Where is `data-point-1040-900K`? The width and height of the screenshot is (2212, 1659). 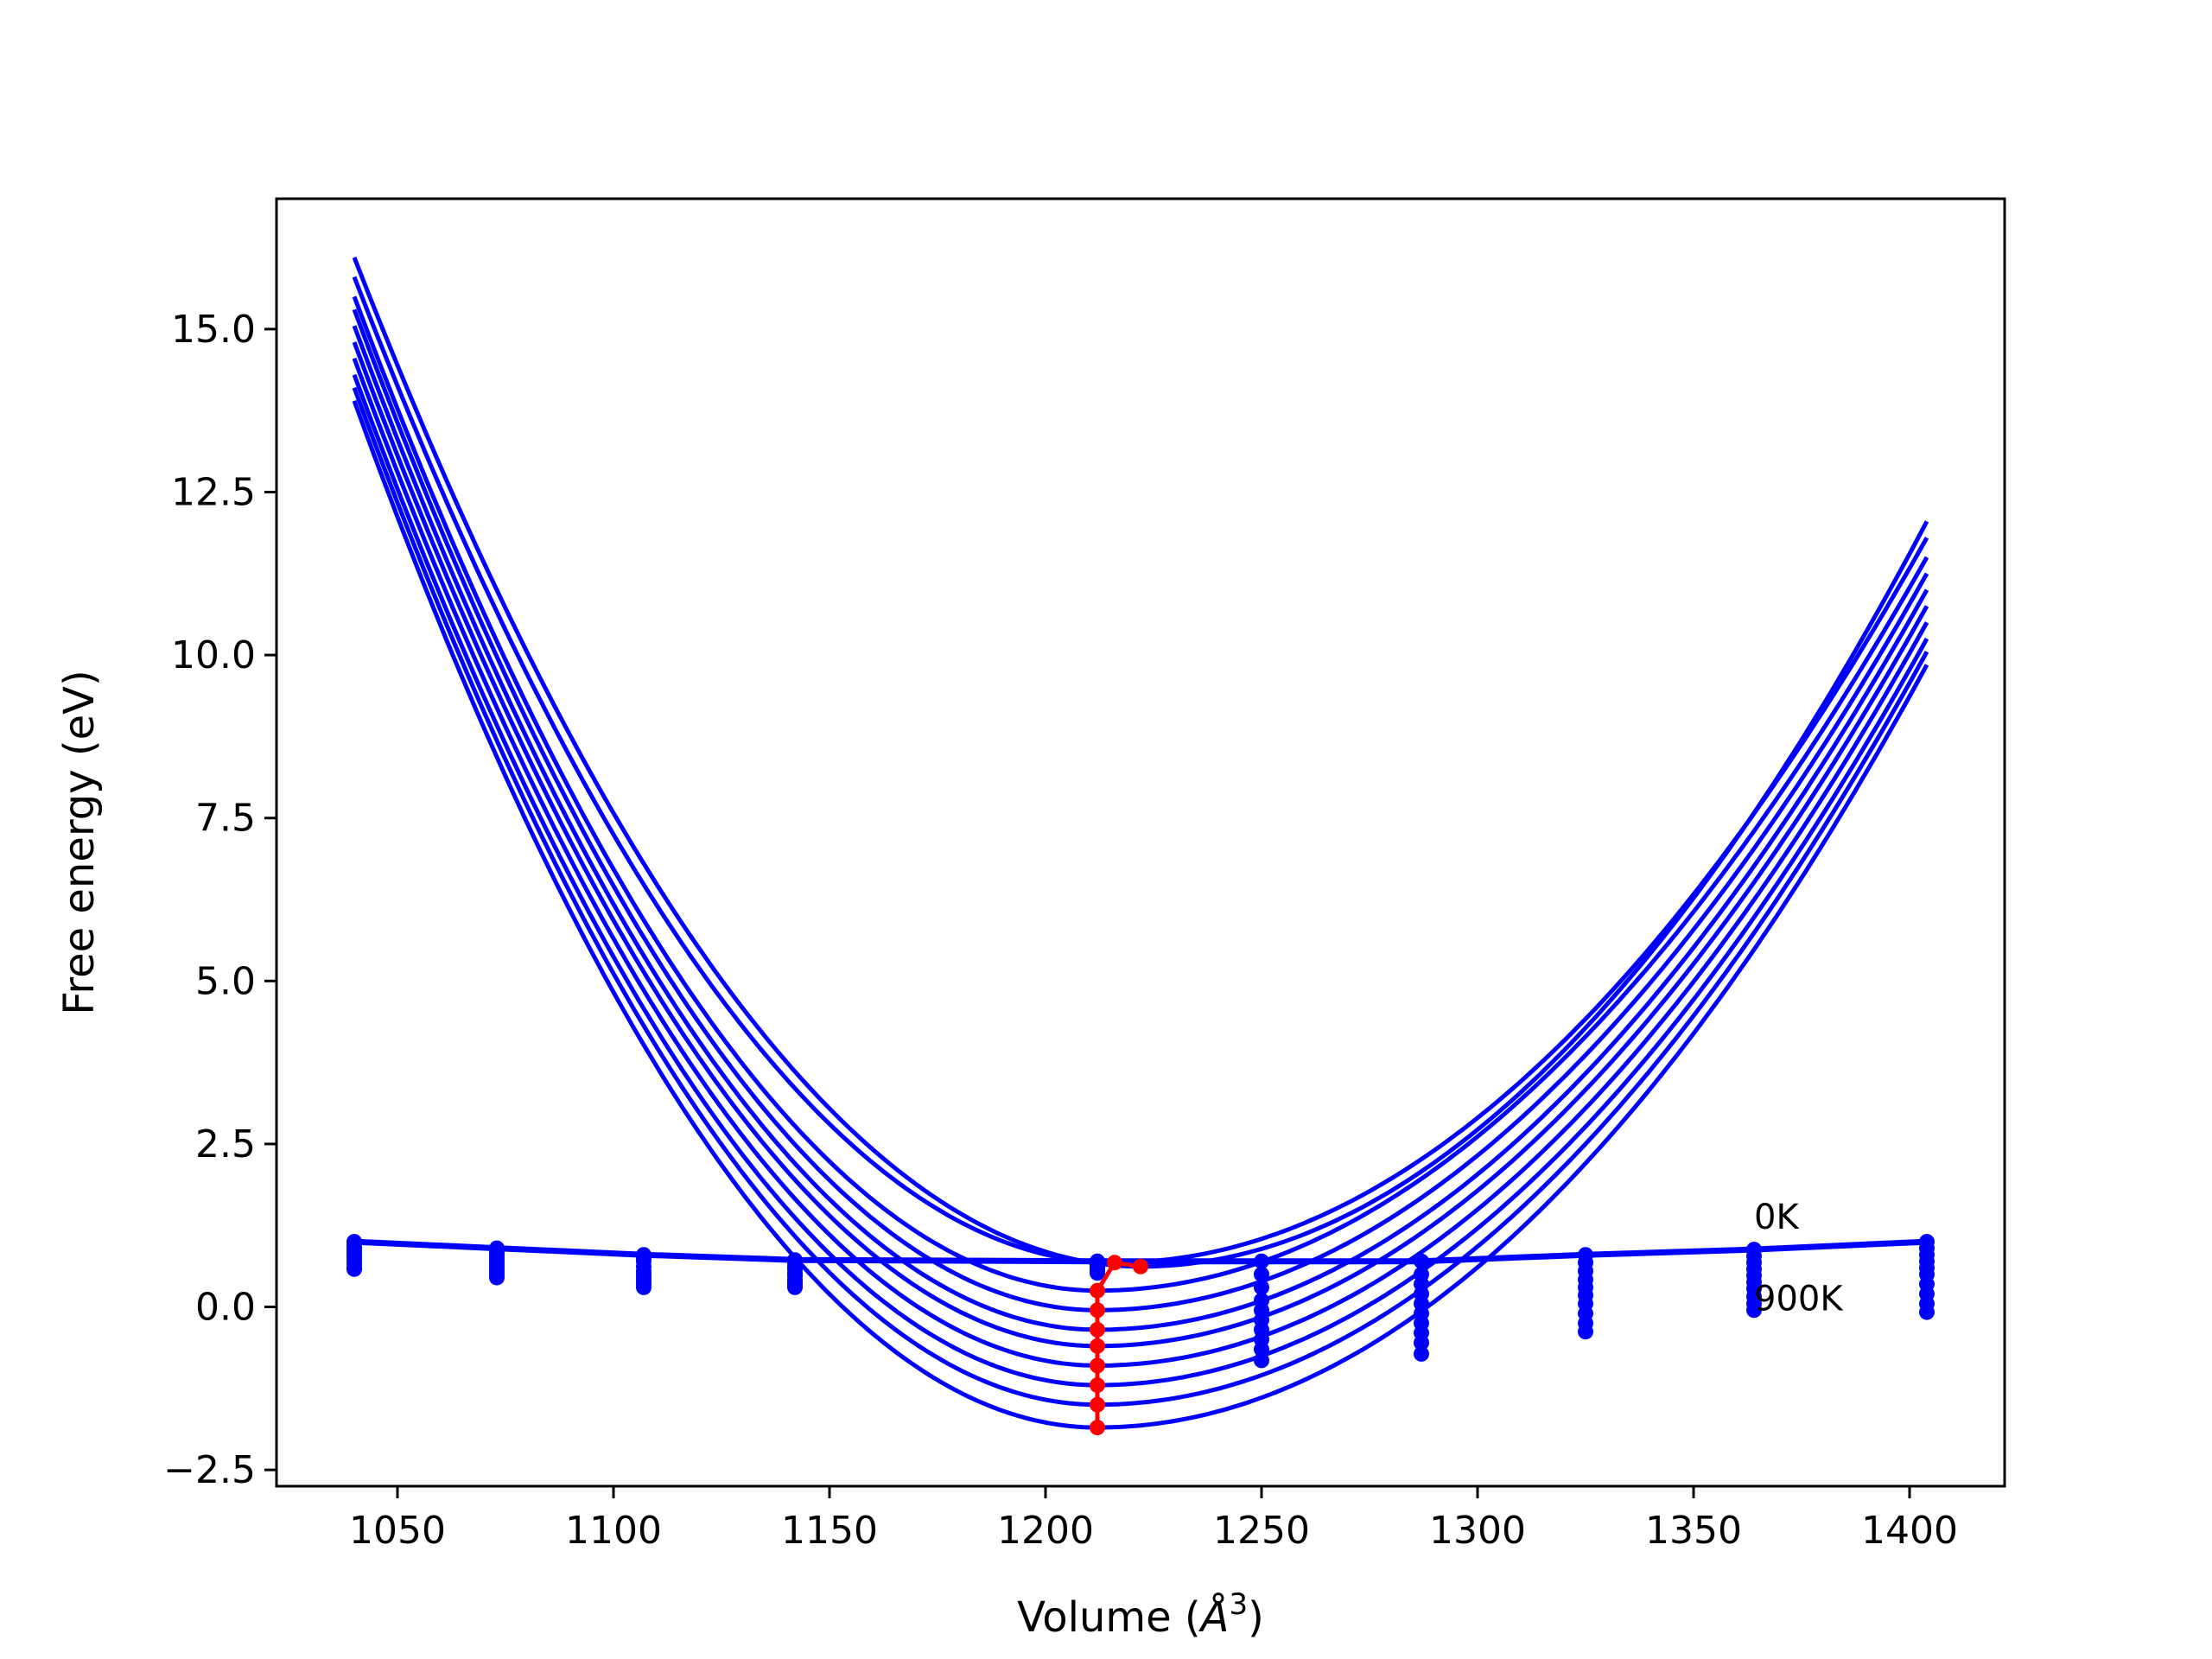 data-point-1040-900K is located at coordinates (354, 1269).